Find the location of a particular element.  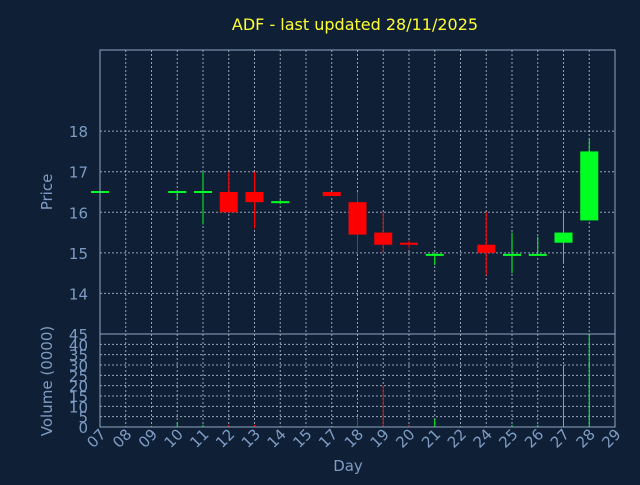

x-tick-label: 29 is located at coordinates (611, 438).